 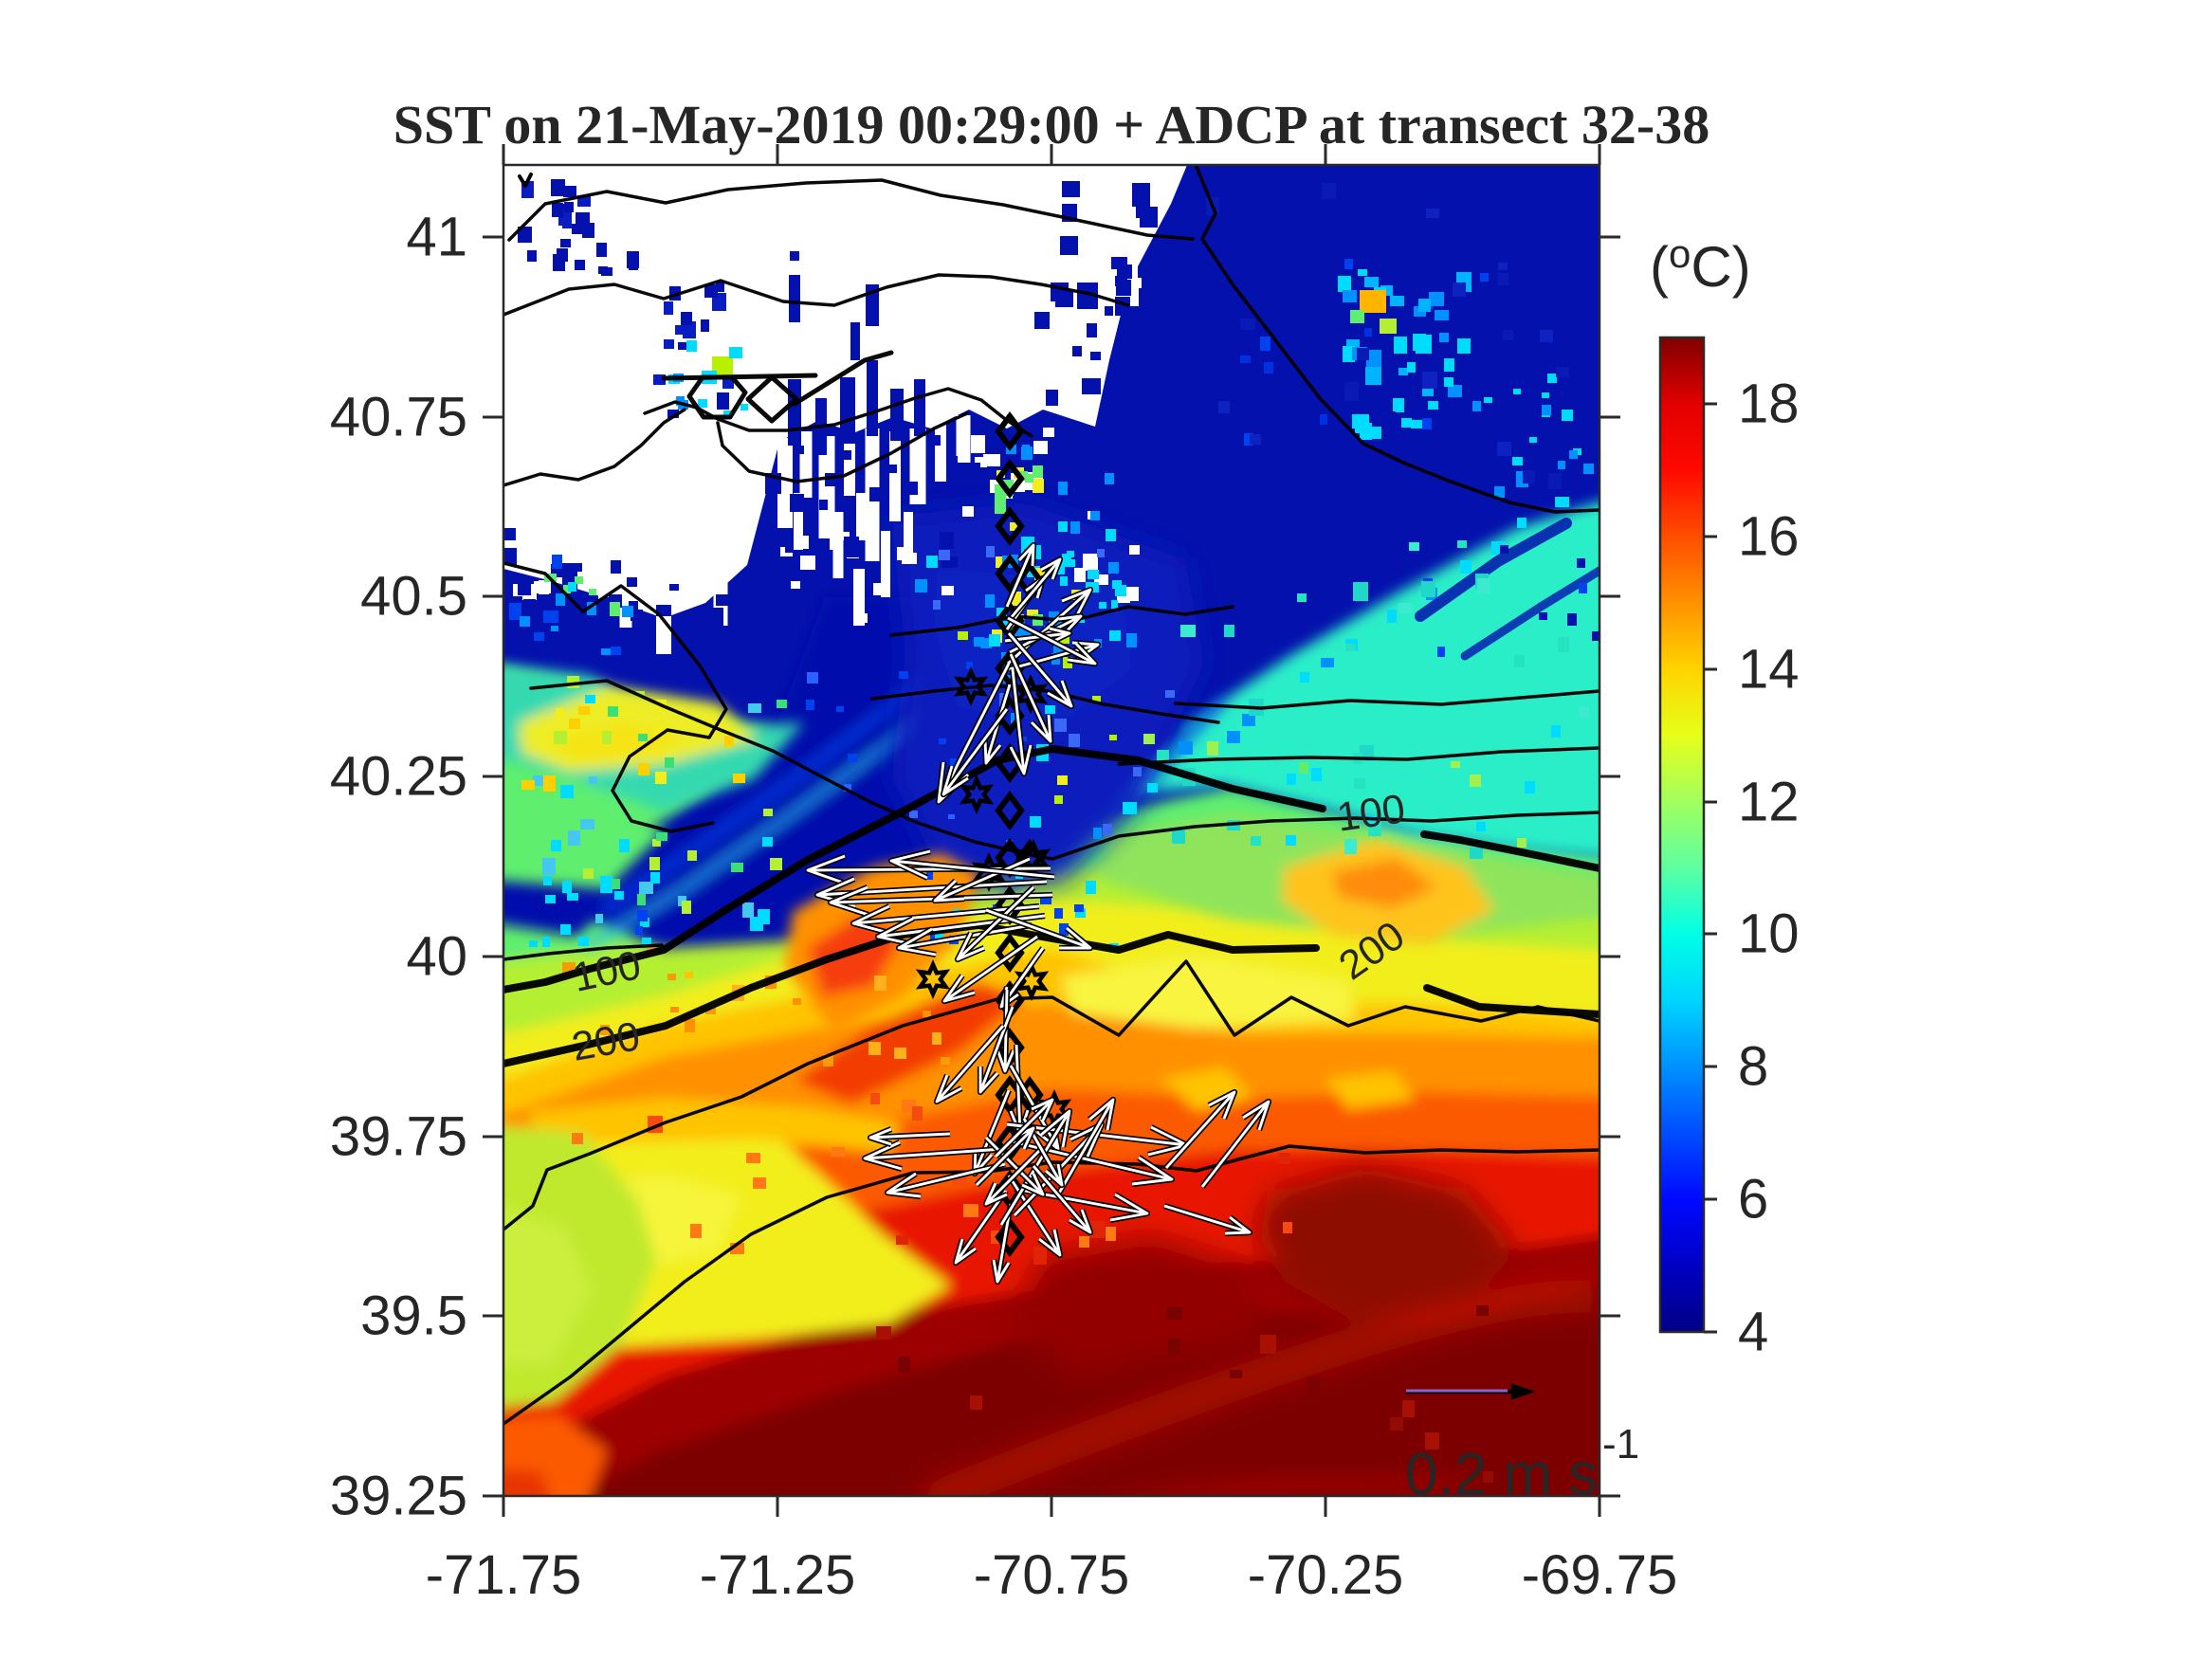 What do you see at coordinates (1753, 1332) in the screenshot?
I see `svg-text: 4` at bounding box center [1753, 1332].